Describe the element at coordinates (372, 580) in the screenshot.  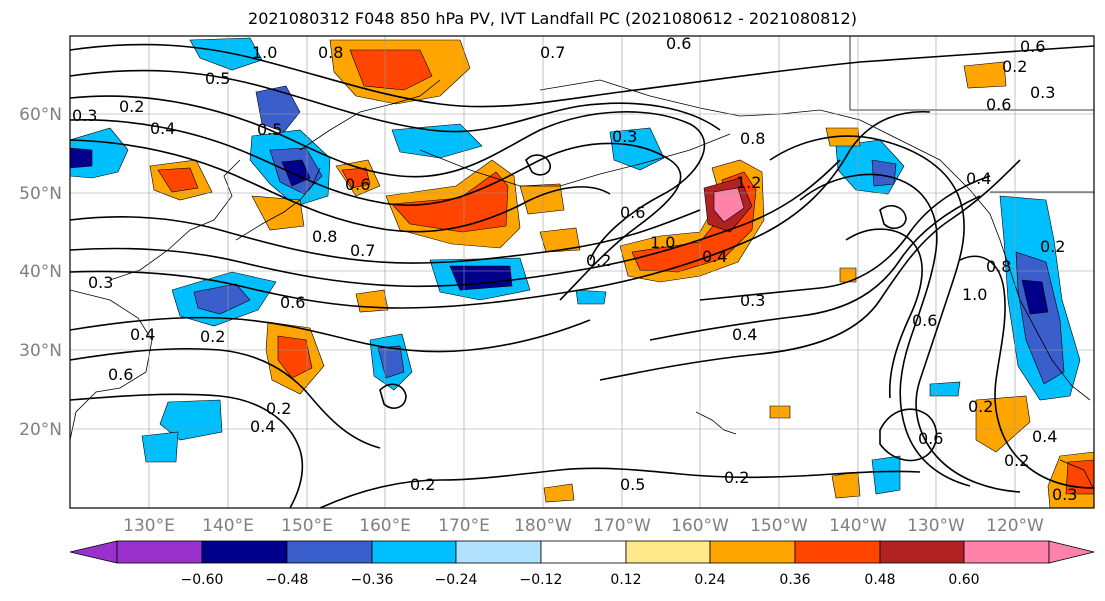
I see `colorbar-tick-label: −0.36` at that location.